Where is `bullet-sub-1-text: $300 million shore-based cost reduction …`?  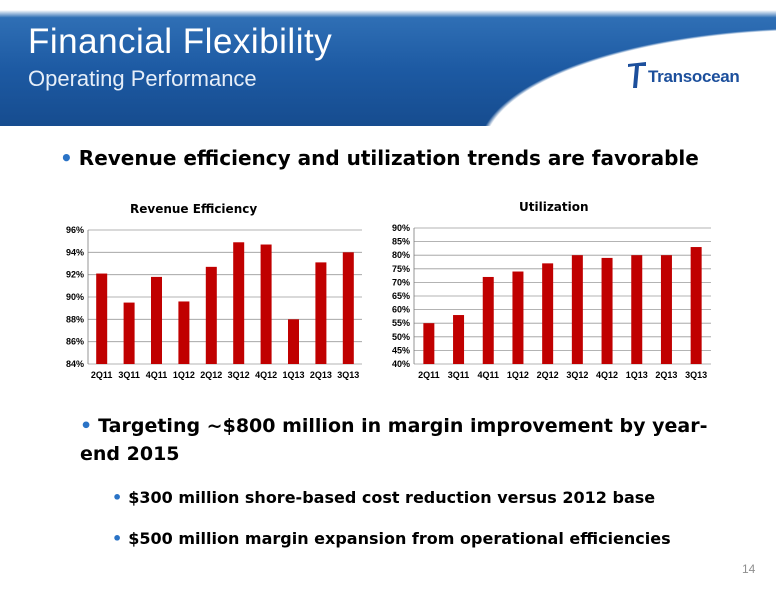
bullet-sub-1-text: $300 million shore-based cost reduction … is located at coordinates (392, 497).